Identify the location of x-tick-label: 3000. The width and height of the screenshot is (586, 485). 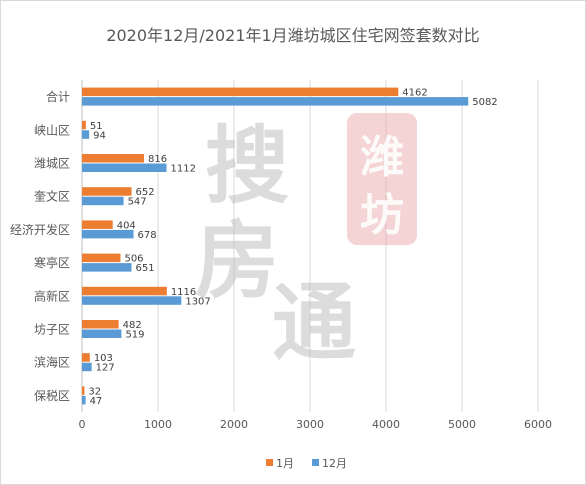
(310, 424).